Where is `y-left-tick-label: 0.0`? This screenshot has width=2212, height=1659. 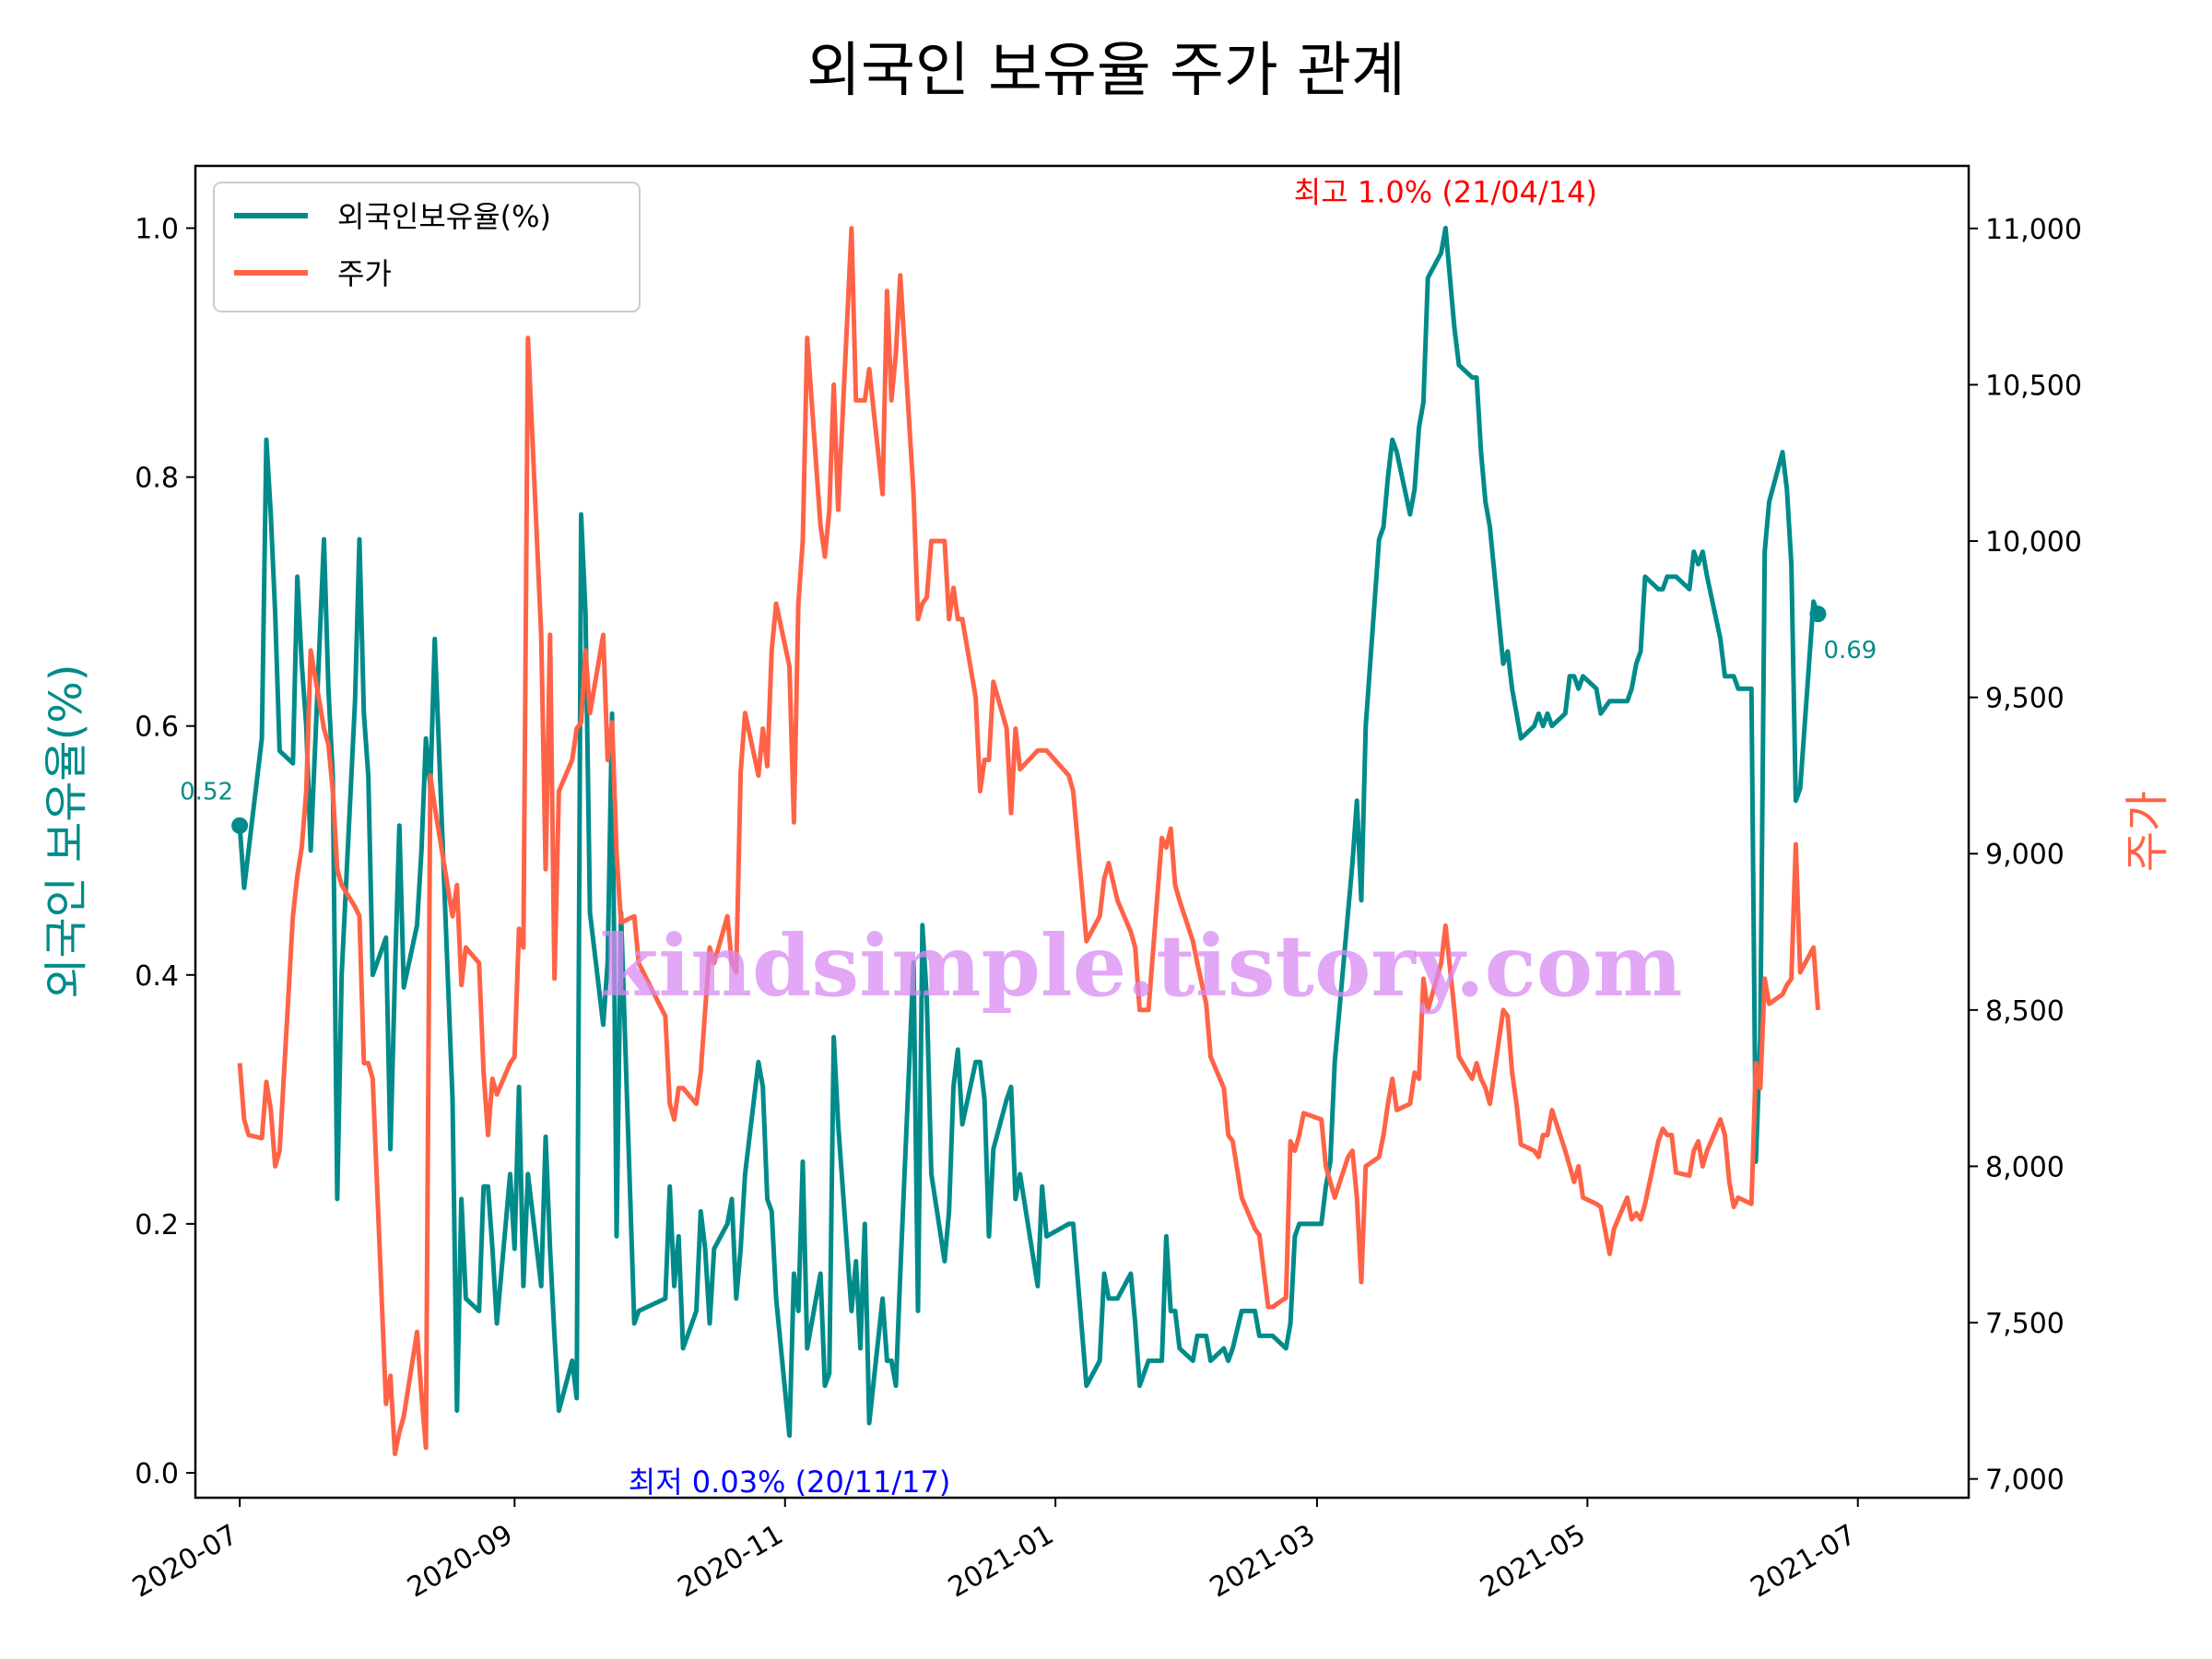 y-left-tick-label: 0.0 is located at coordinates (157, 1474).